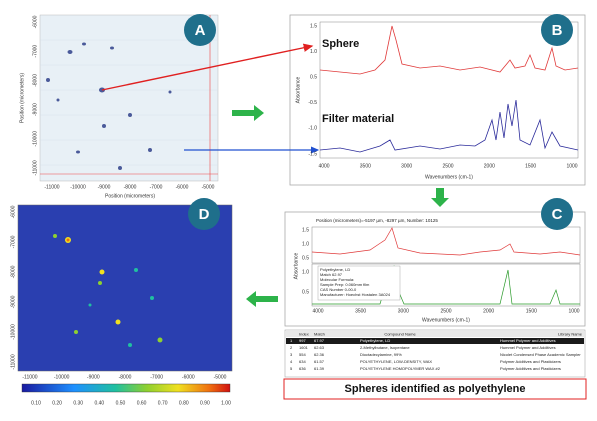 Image resolution: width=597 pixels, height=421 pixels. What do you see at coordinates (312, 129) in the screenshot?
I see `y-tick-label: -1.0` at bounding box center [312, 129].